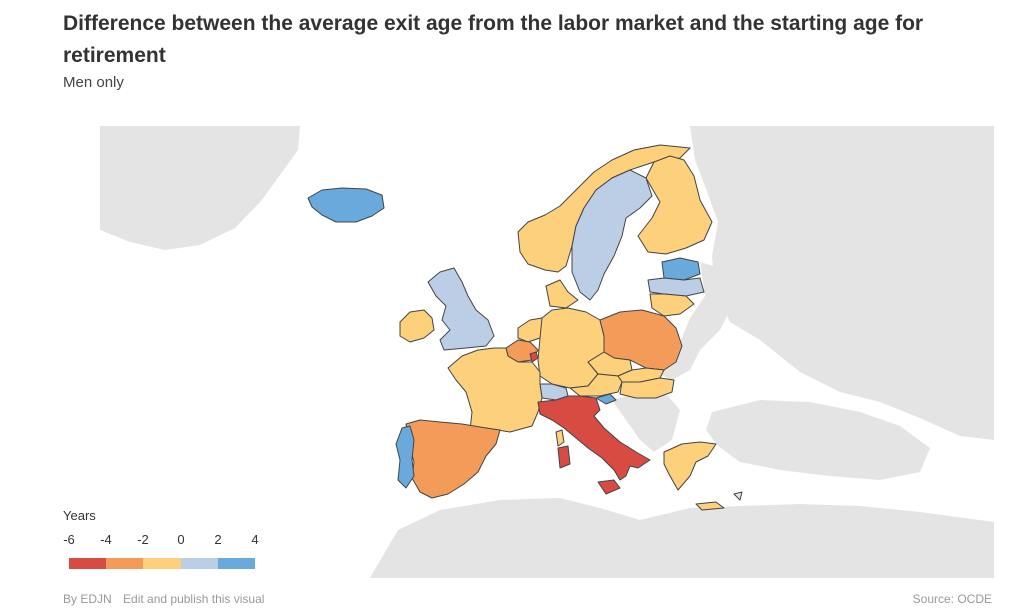 This screenshot has width=1024, height=610. Describe the element at coordinates (218, 539) in the screenshot. I see `legend-tick-label: 2` at that location.